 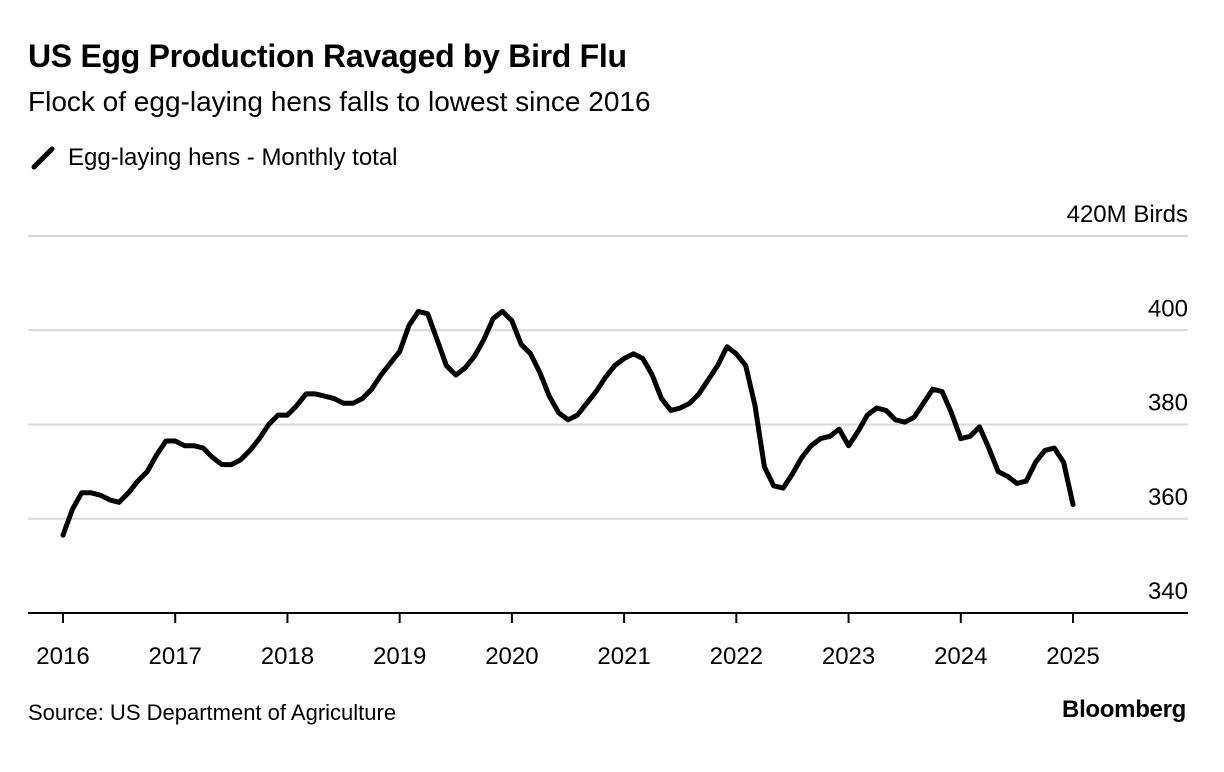 I want to click on x-tick-label: 2019, so click(x=399, y=656).